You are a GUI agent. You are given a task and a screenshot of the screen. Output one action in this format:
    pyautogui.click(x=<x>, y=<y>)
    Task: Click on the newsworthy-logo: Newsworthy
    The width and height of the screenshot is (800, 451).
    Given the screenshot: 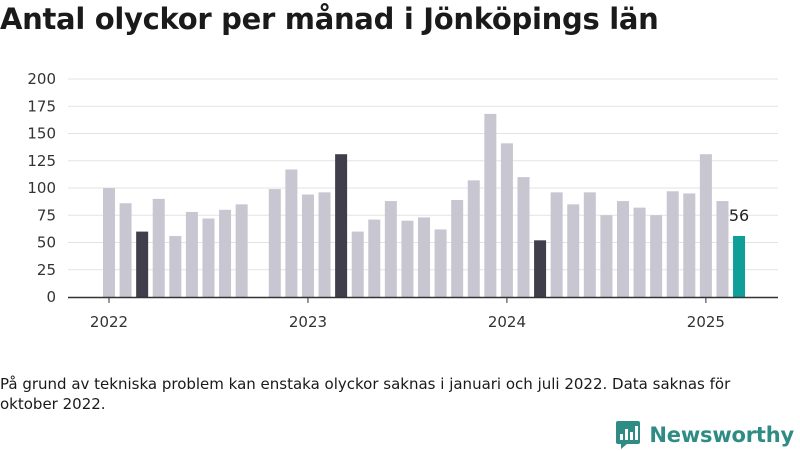 What is the action you would take?
    pyautogui.click(x=704, y=435)
    